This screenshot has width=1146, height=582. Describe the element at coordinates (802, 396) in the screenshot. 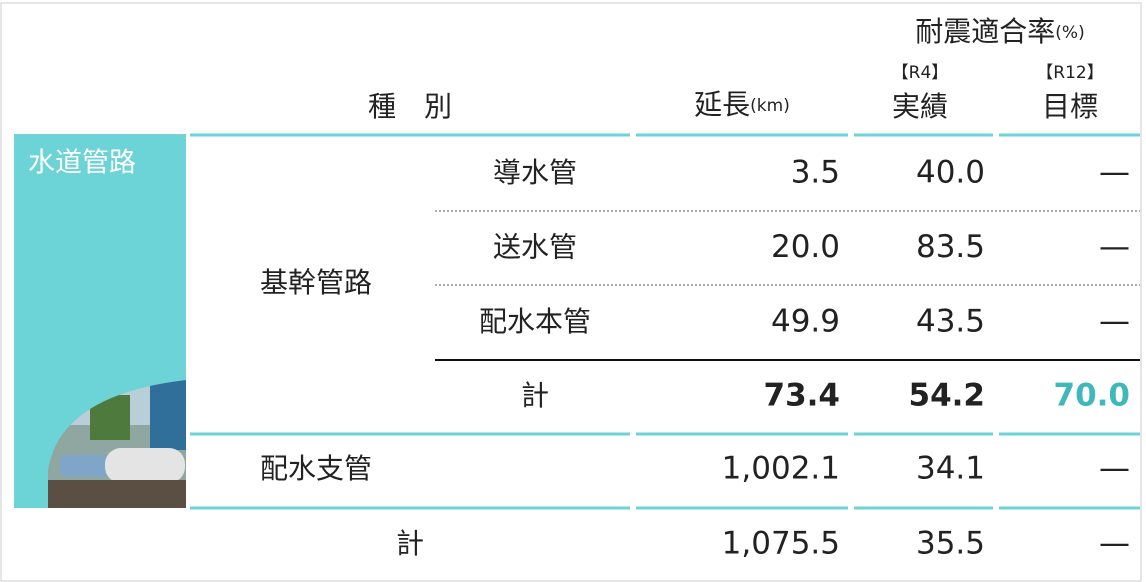

I see `cell-value: 73.4` at that location.